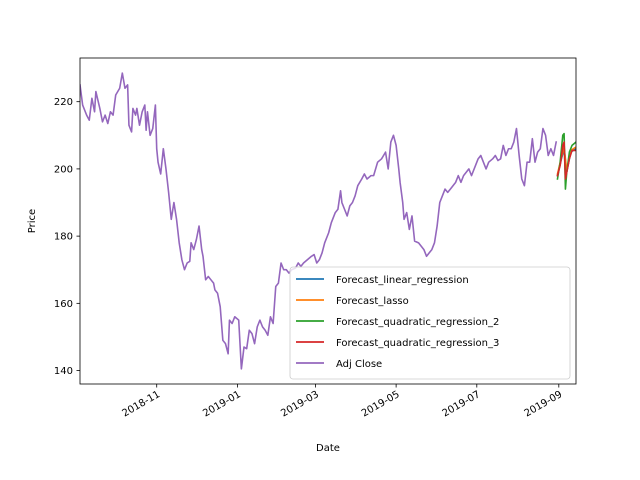 This screenshot has width=640, height=480. I want to click on y-tick-label: 220, so click(63, 102).